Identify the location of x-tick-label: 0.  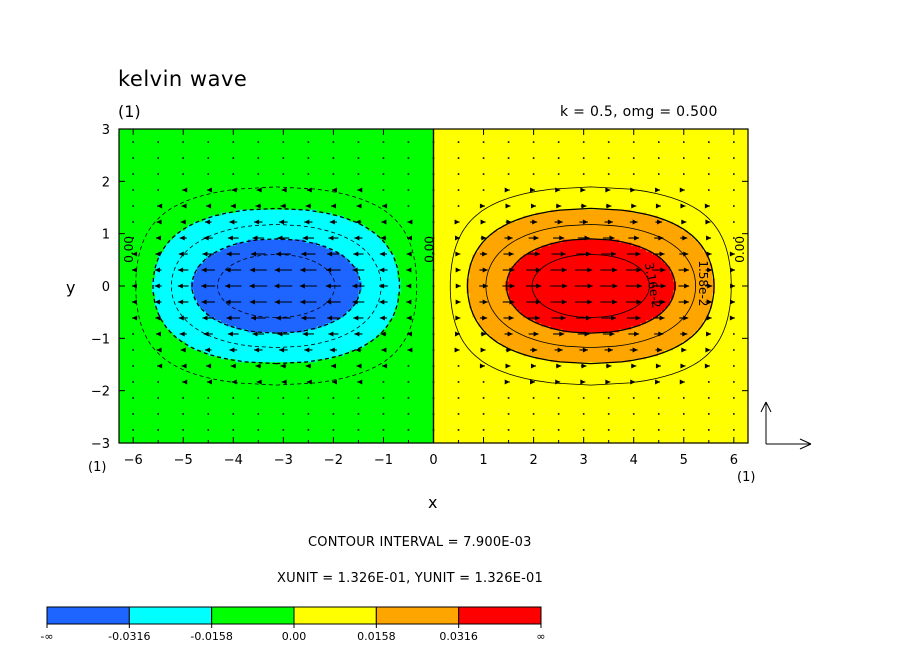
(433, 460).